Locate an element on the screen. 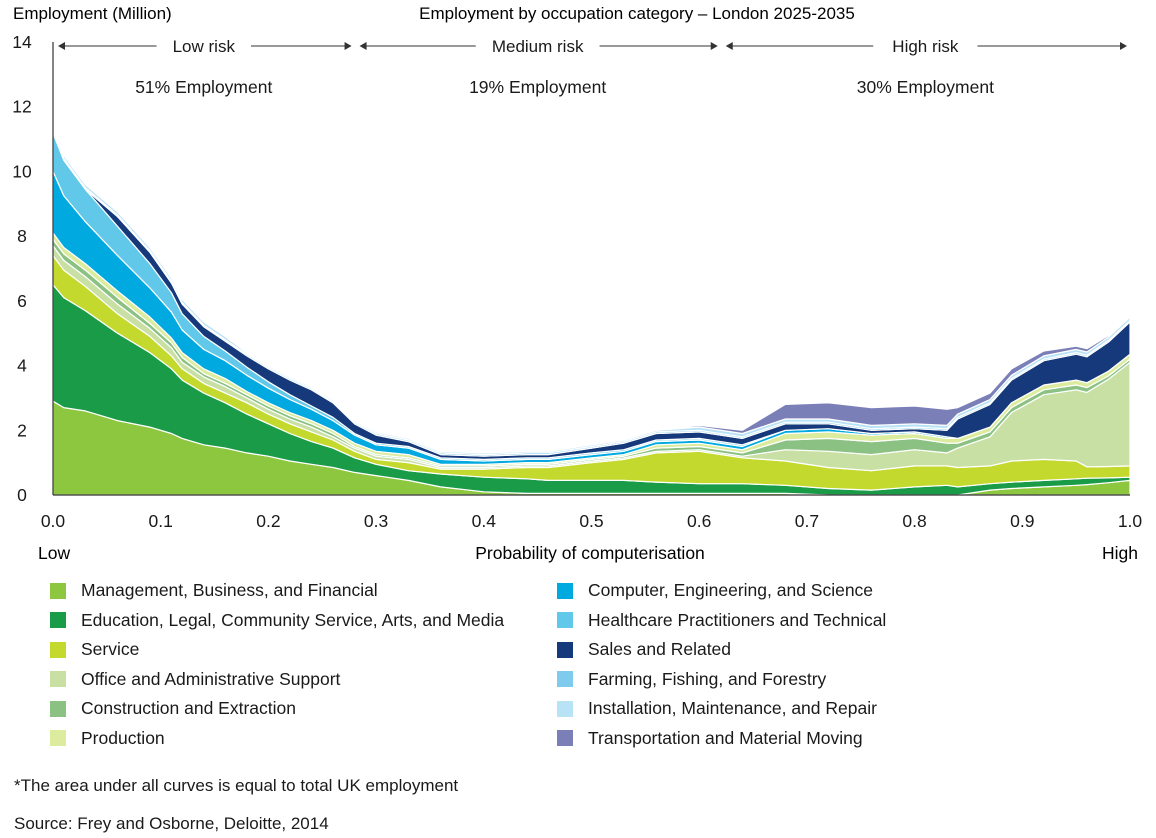  x-tick-label: 0.5 is located at coordinates (591, 521).